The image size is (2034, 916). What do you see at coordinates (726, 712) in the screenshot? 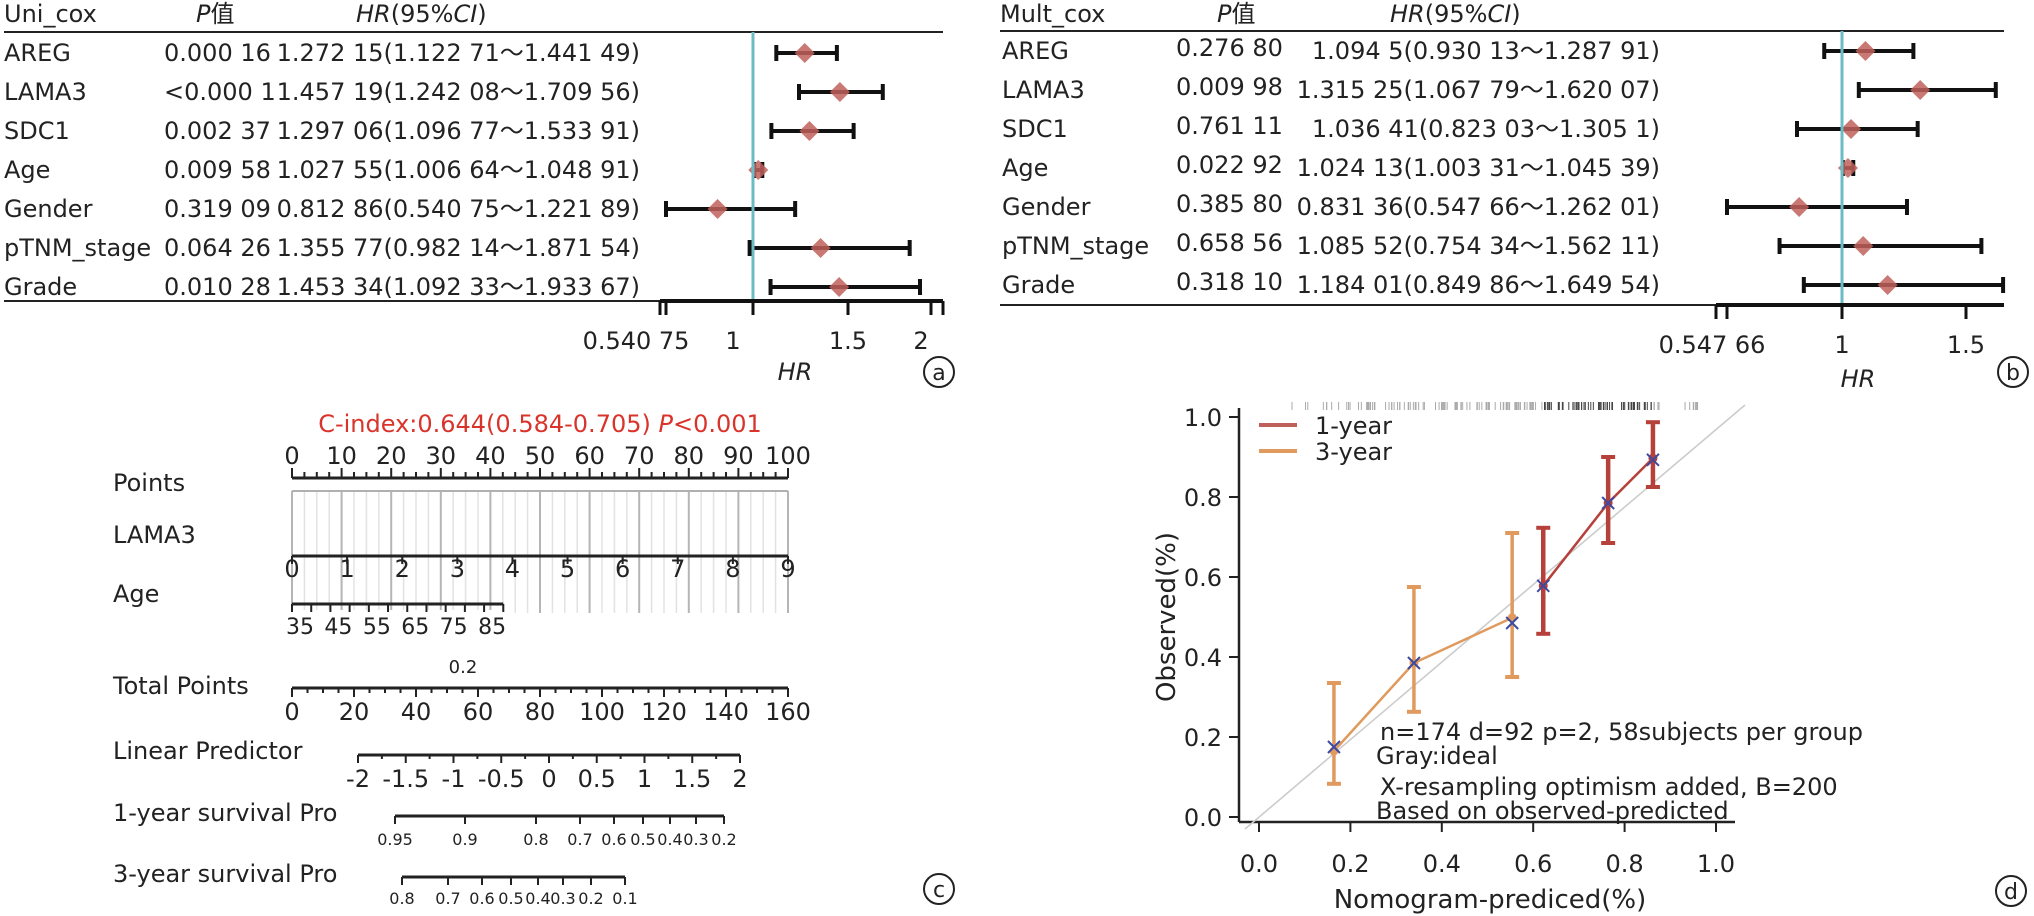
I see `tick-label: 140` at bounding box center [726, 712].